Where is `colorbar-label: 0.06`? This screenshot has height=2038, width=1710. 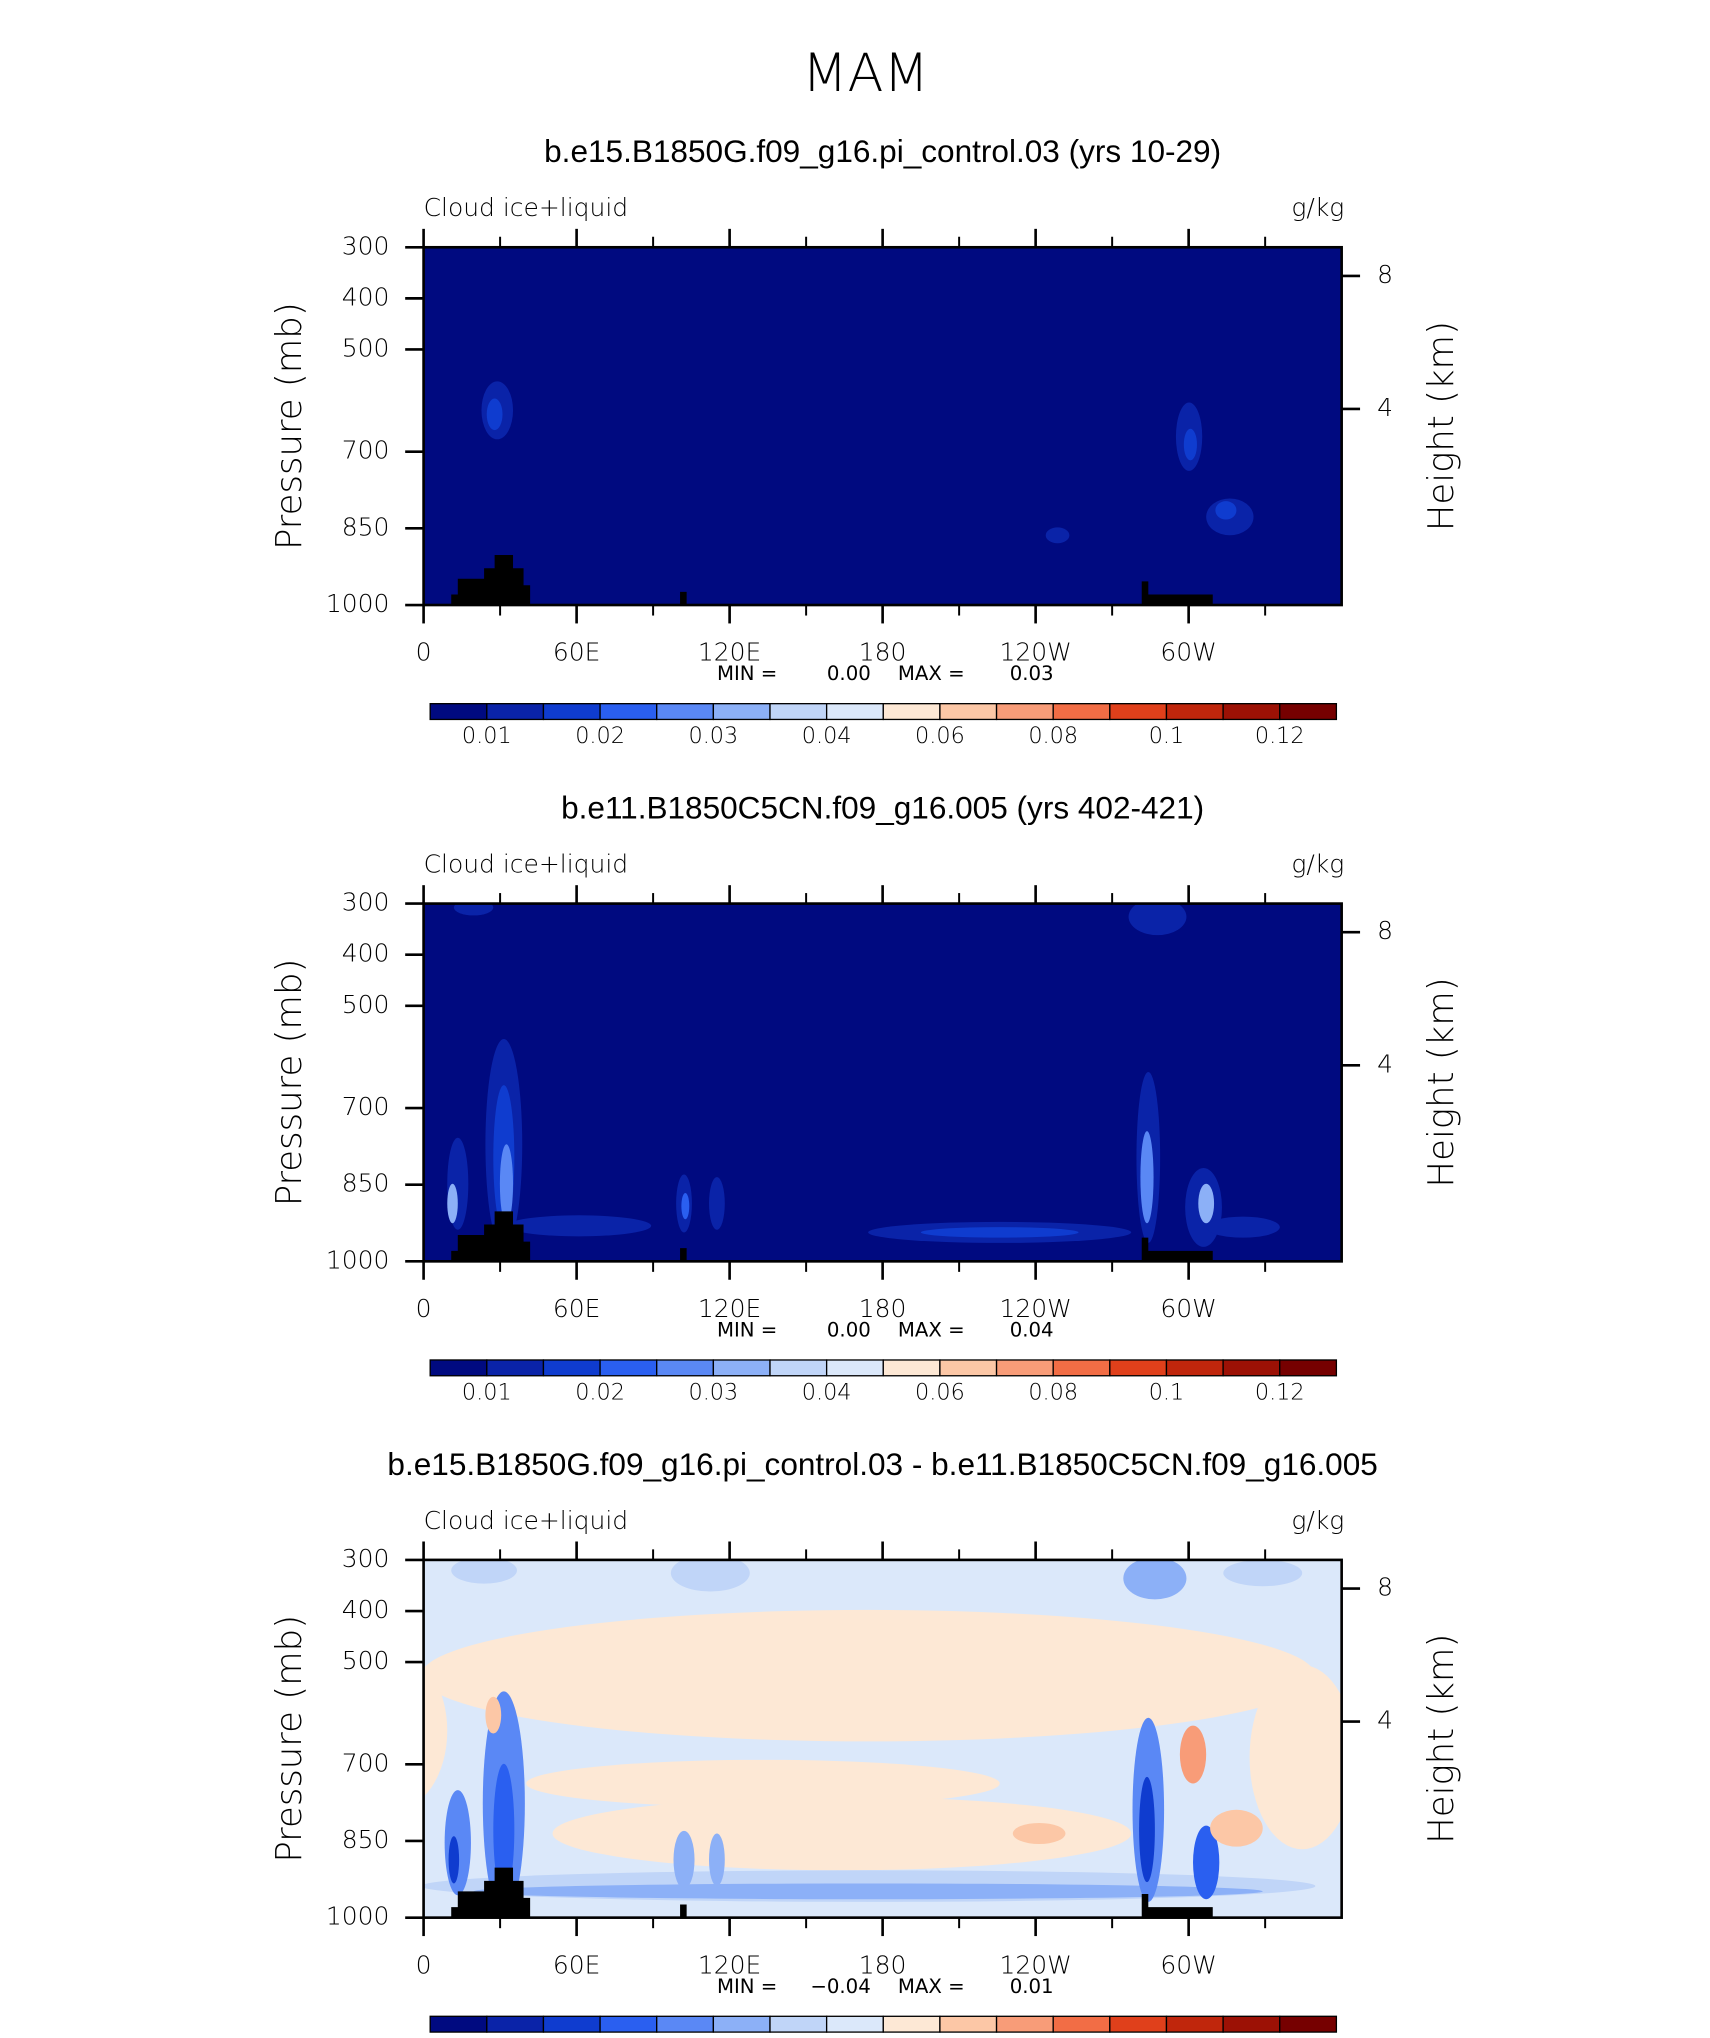
colorbar-label: 0.06 is located at coordinates (940, 736).